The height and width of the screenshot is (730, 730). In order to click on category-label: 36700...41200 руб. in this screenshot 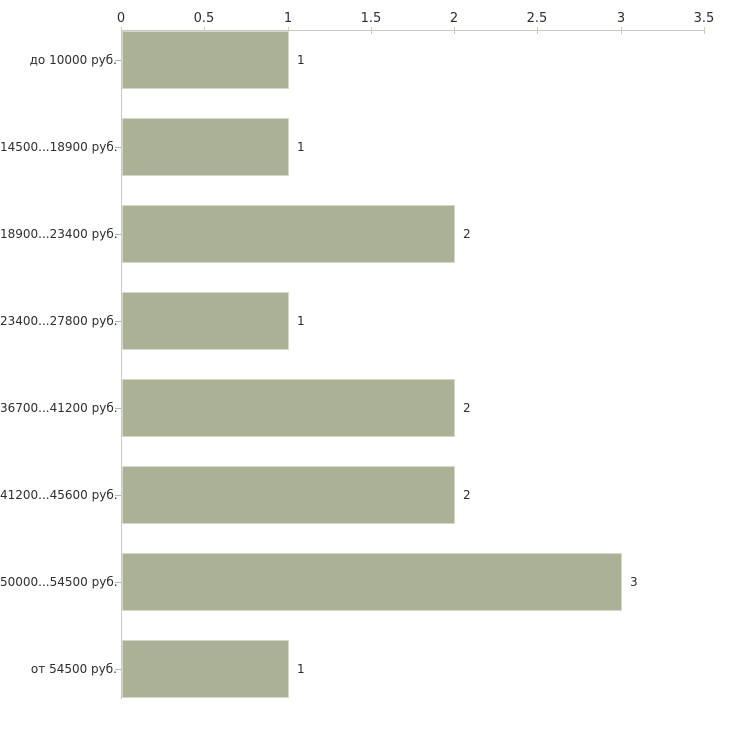, I will do `click(59, 408)`.